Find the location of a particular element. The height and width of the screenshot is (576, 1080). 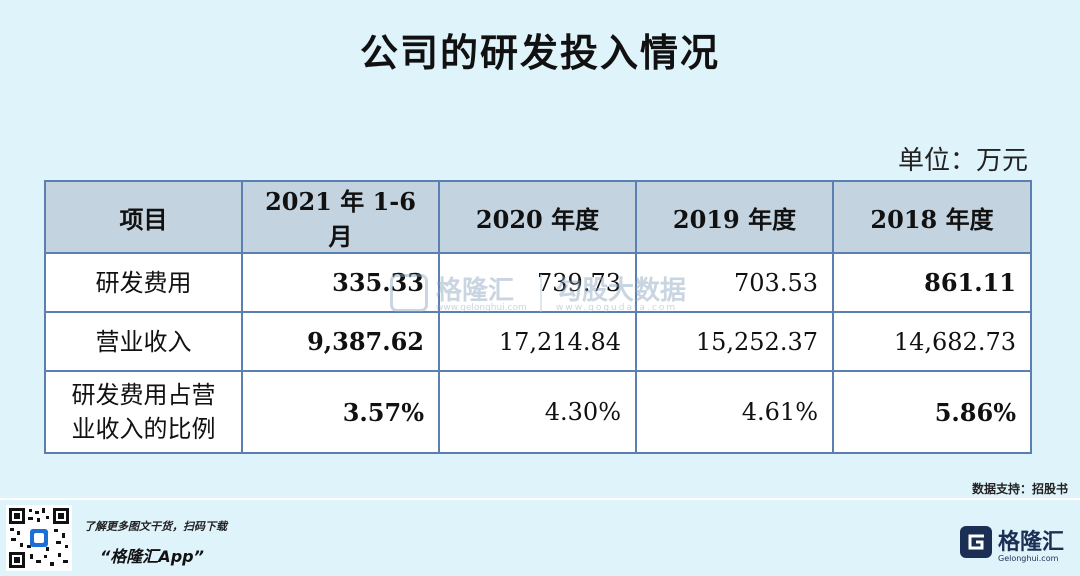

row-label: 研发费用占营 业收入的比例 is located at coordinates (143, 412).